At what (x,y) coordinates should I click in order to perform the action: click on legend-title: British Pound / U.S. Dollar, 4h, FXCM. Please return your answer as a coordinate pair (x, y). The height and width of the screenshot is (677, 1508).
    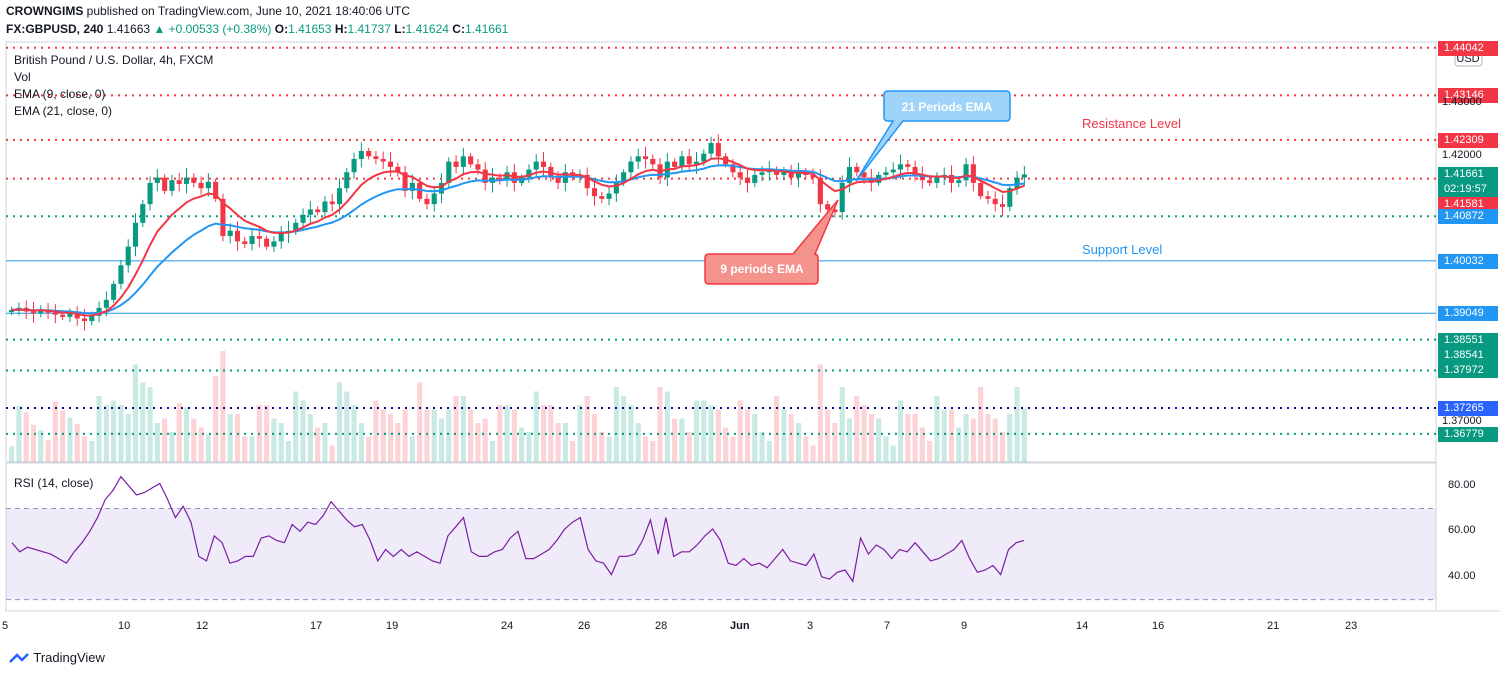
    Looking at the image, I should click on (114, 60).